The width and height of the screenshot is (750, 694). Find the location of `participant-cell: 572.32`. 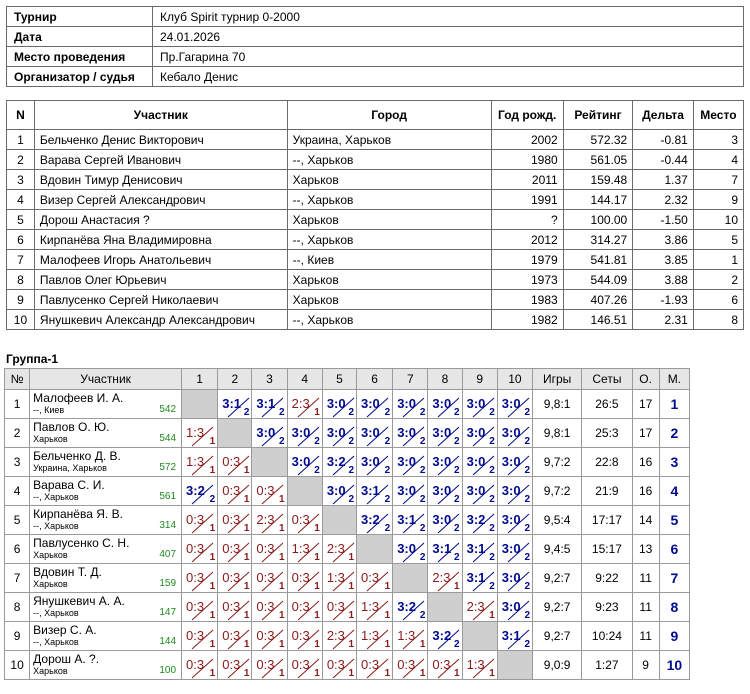

participant-cell: 572.32 is located at coordinates (598, 139).